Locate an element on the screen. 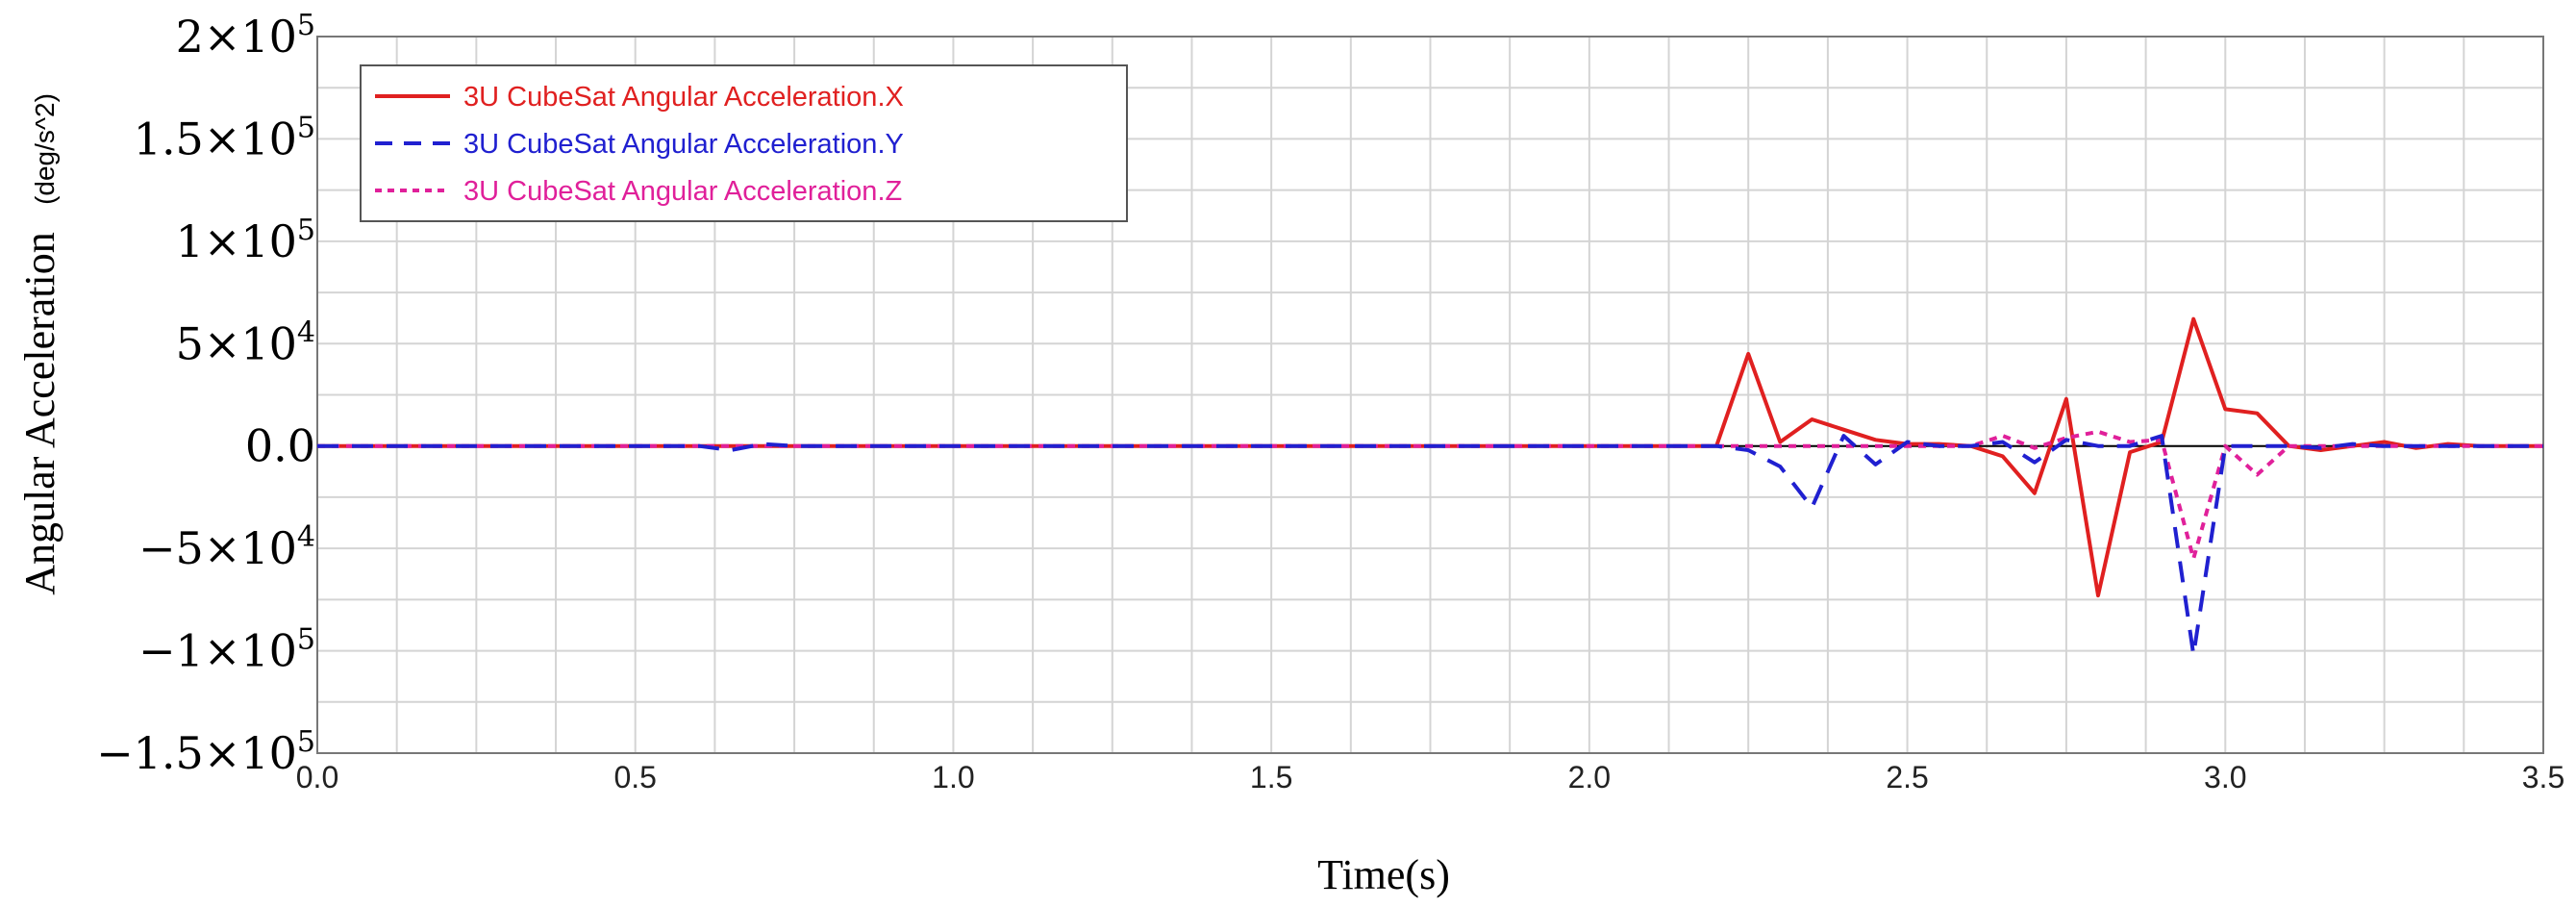 This screenshot has width=2576, height=908. x-tick-label: 2.0 is located at coordinates (1589, 777).